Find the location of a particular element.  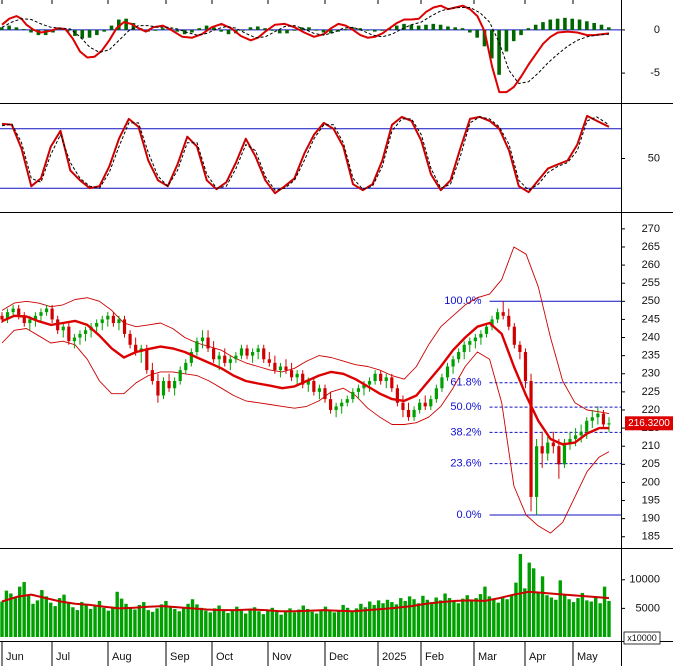

volume-tick-label: 5000 is located at coordinates (648, 608).